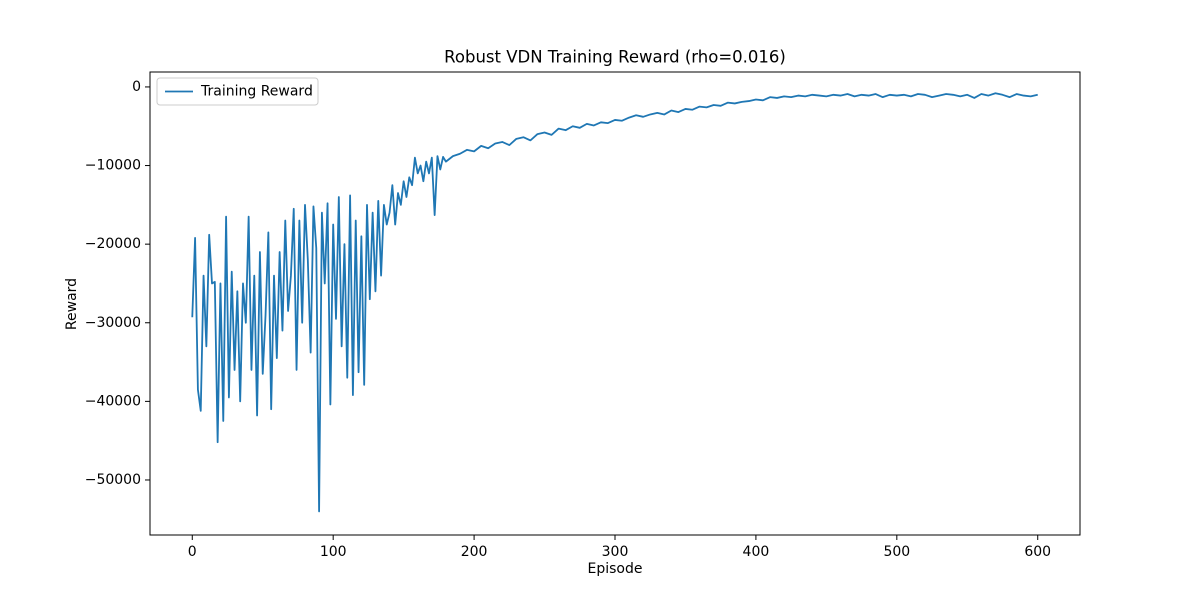 The image size is (1200, 600). Describe the element at coordinates (72, 304) in the screenshot. I see `y-axis-label: Reward` at that location.